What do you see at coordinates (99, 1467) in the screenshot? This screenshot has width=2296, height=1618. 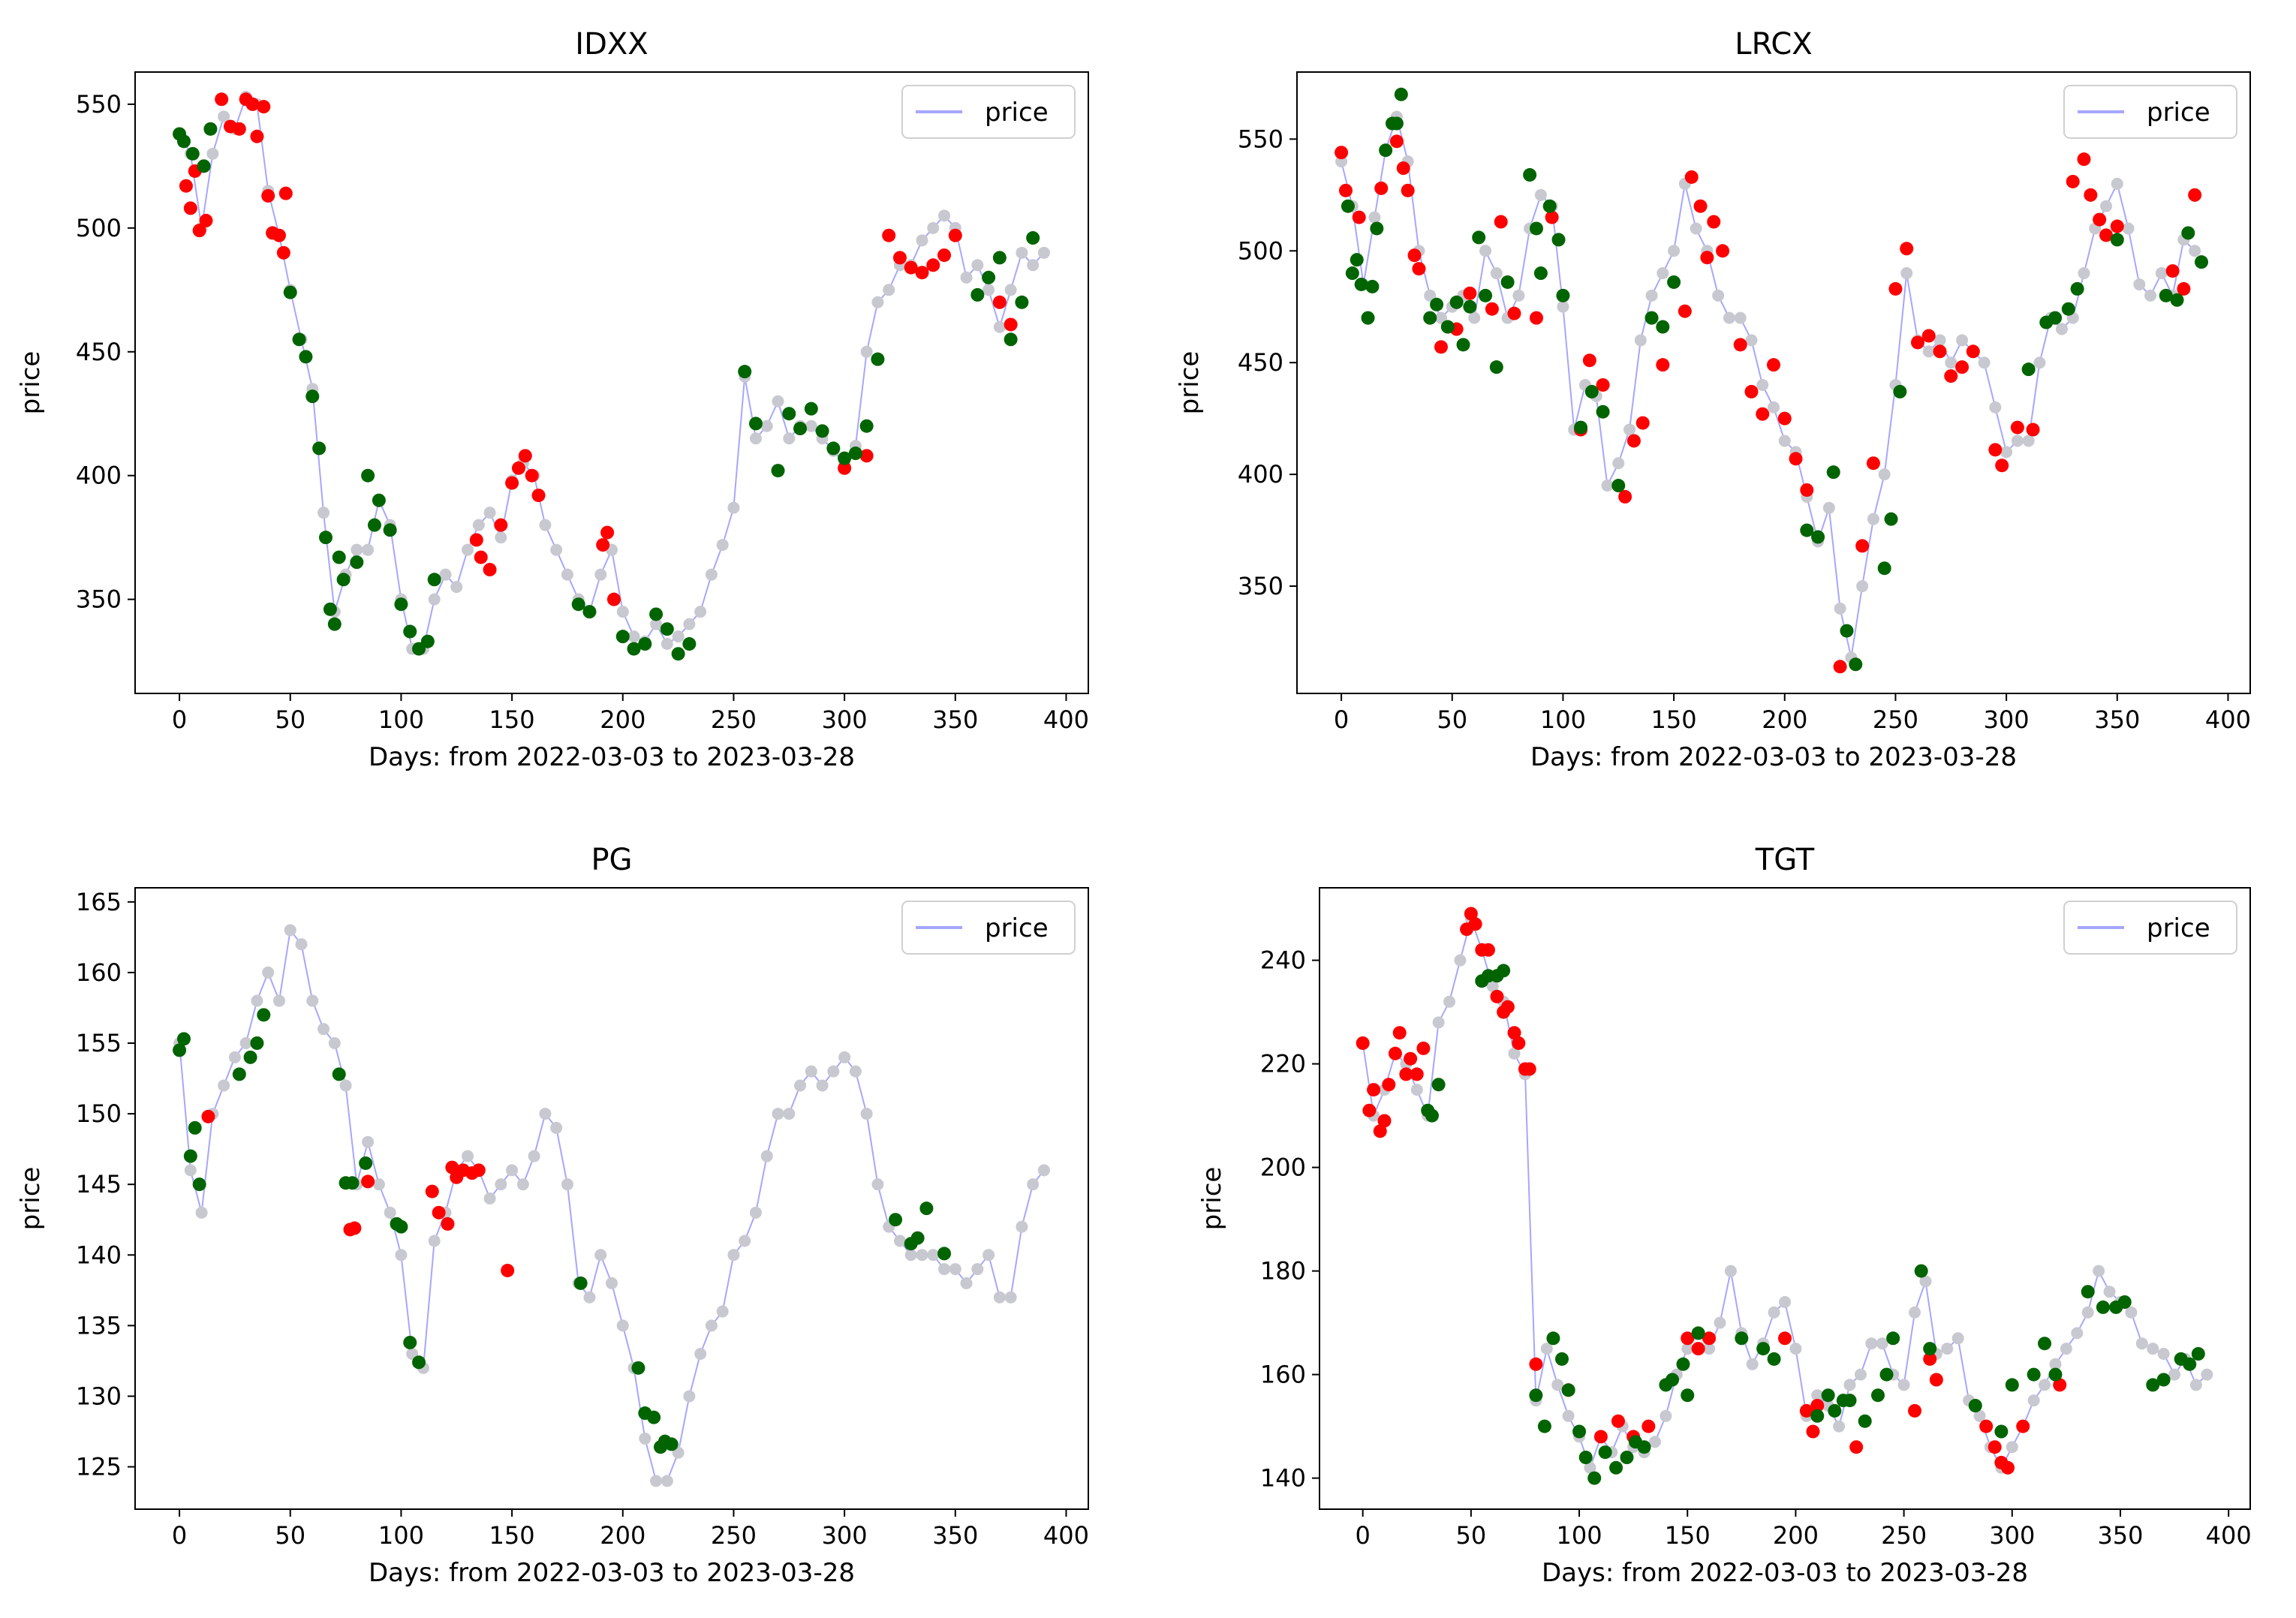 I see `y-tick-label: 125` at bounding box center [99, 1467].